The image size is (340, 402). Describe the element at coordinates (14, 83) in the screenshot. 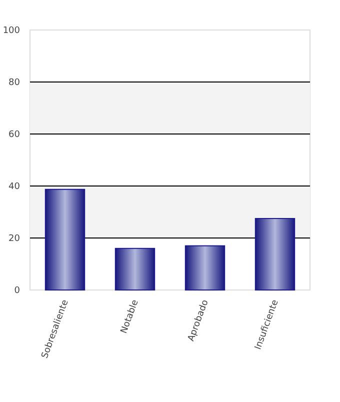

I see `y-tick-label: 80` at that location.